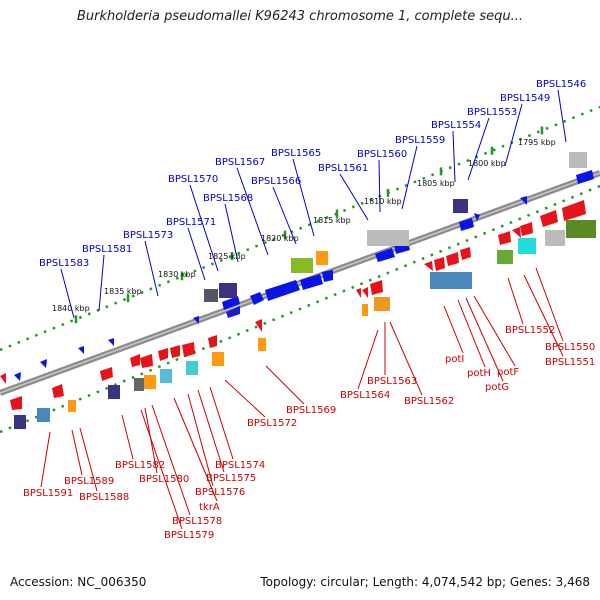 Image resolution: width=600 pixels, height=600 pixels. What do you see at coordinates (508, 372) in the screenshot?
I see `reverse-gene-label: potF` at bounding box center [508, 372].